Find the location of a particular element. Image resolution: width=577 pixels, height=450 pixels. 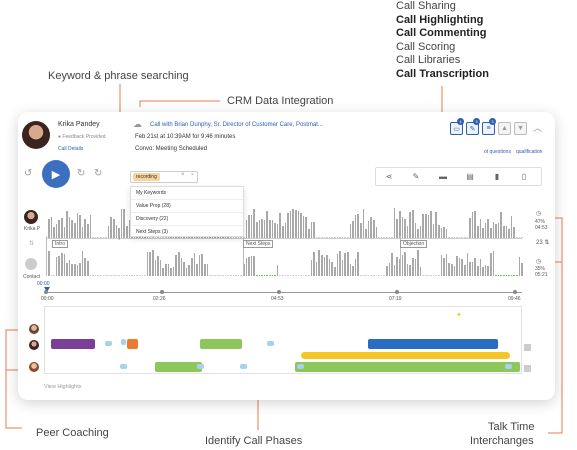

phase-objection: Objection is located at coordinates (414, 244).